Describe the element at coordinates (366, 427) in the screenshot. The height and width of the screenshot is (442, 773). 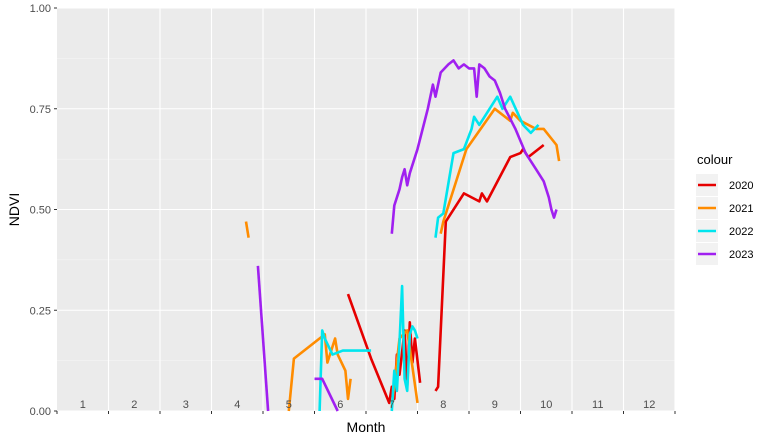
I see `x-axis-title: Month` at that location.